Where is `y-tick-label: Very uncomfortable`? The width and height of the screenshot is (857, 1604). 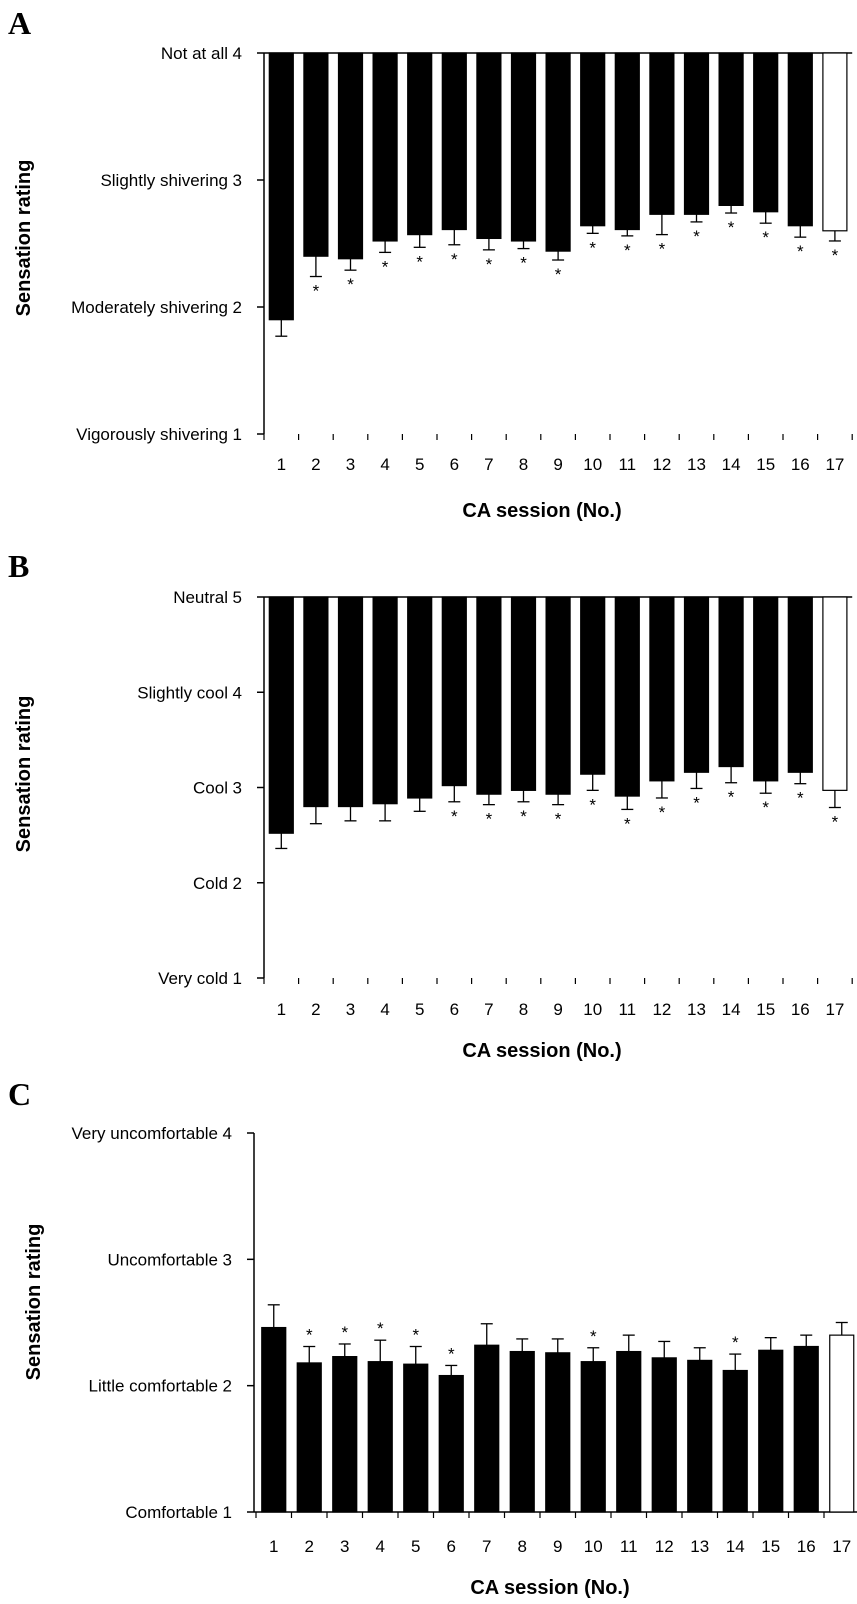
y-tick-label: Very uncomfortable is located at coordinates (145, 1133).